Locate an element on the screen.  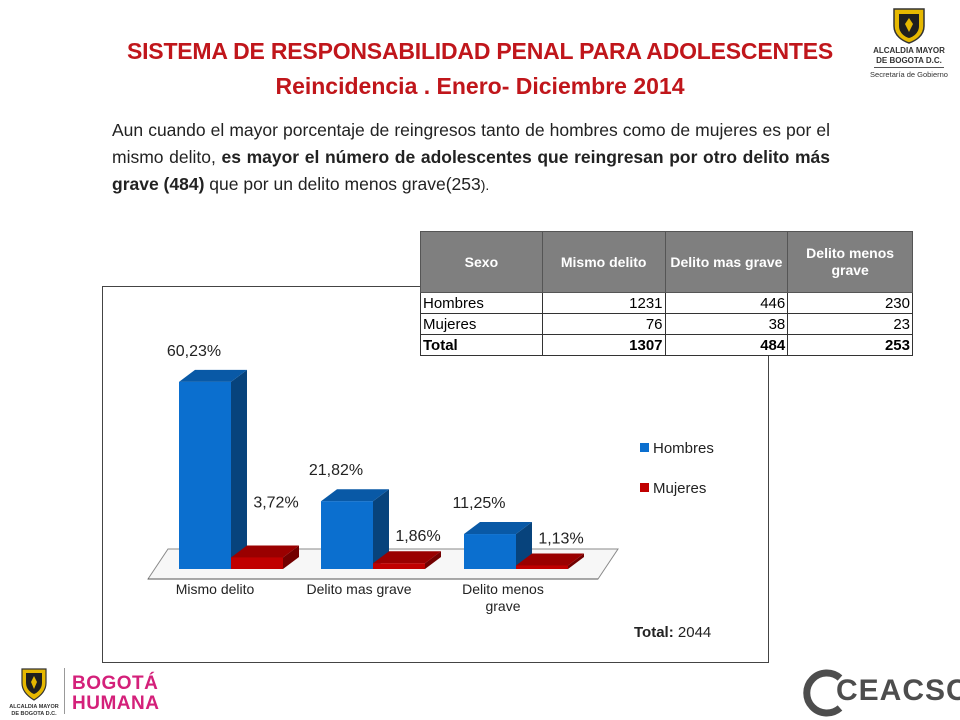
cell-sexo: Total is located at coordinates (481, 345).